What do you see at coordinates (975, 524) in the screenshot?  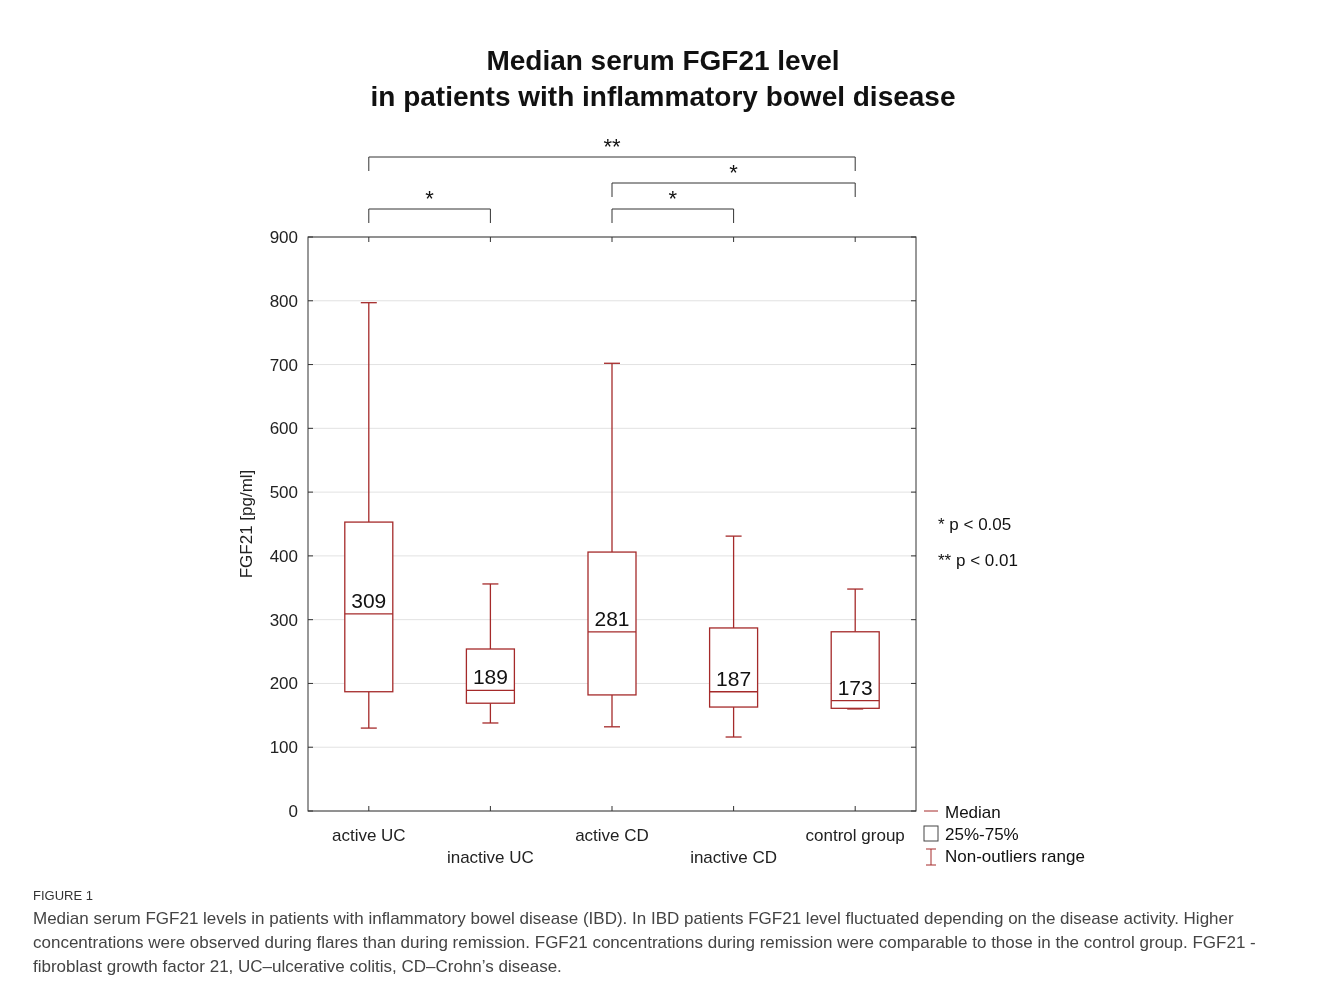 I see `text: * p < 0.05` at bounding box center [975, 524].